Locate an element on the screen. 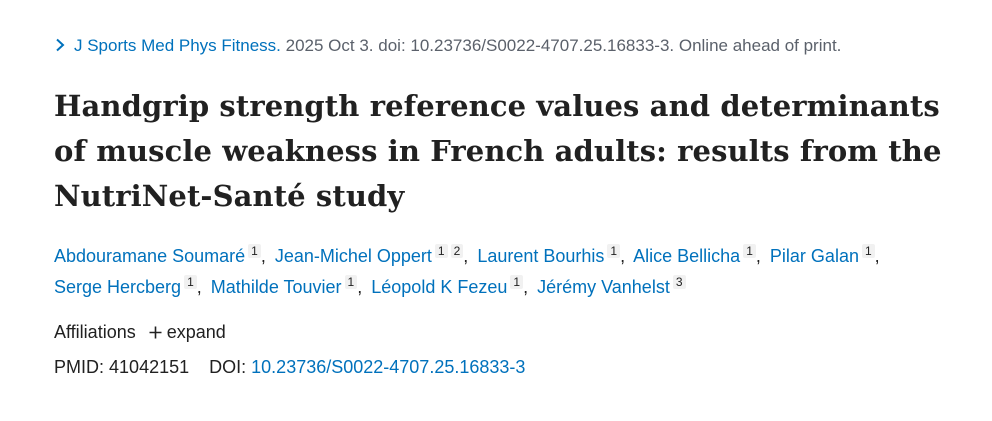 The width and height of the screenshot is (992, 421). plus-icon is located at coordinates (155, 332).